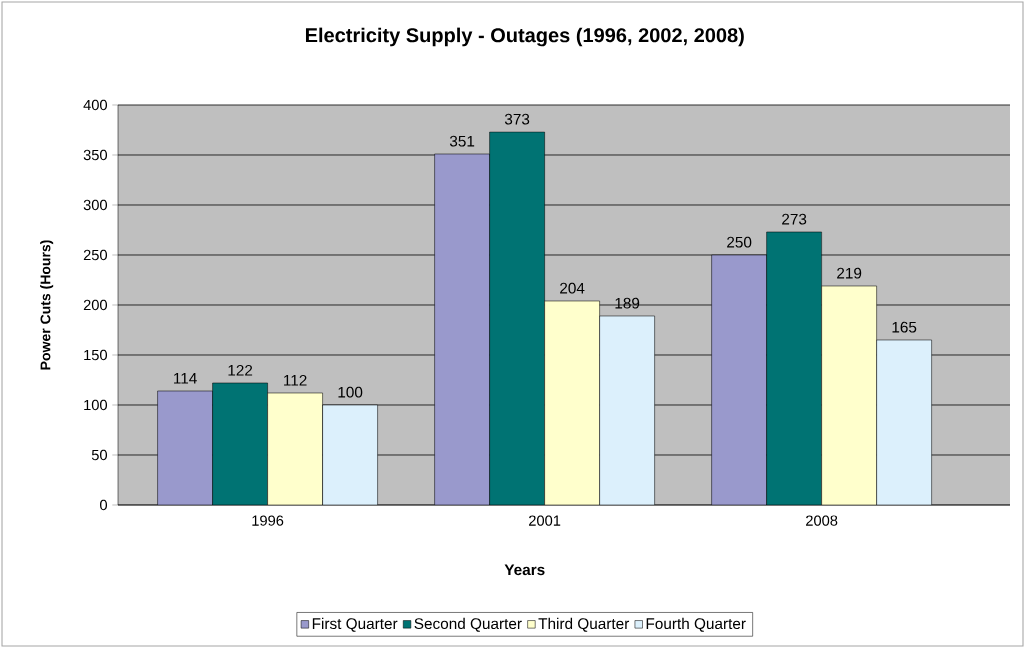 This screenshot has width=1025, height=648. What do you see at coordinates (849, 273) in the screenshot?
I see `data-label: 219` at bounding box center [849, 273].